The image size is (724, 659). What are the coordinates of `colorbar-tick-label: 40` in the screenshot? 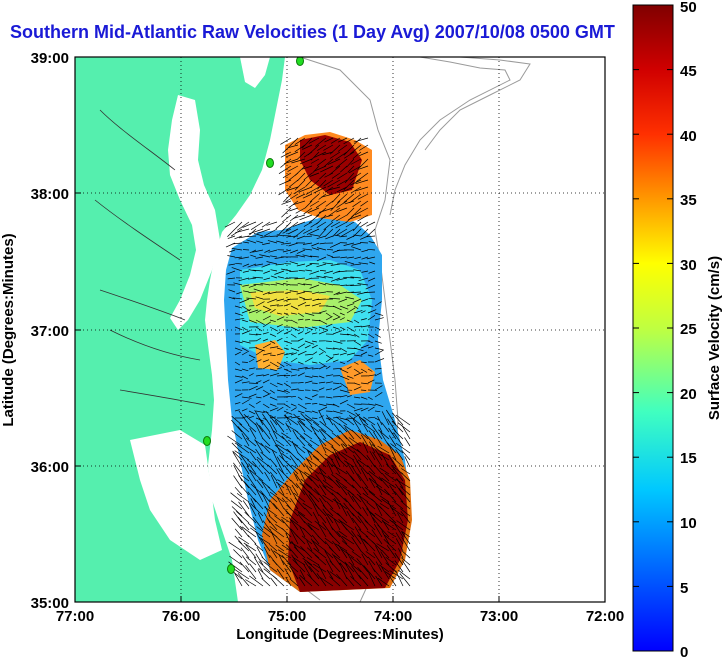 It's located at (688, 136).